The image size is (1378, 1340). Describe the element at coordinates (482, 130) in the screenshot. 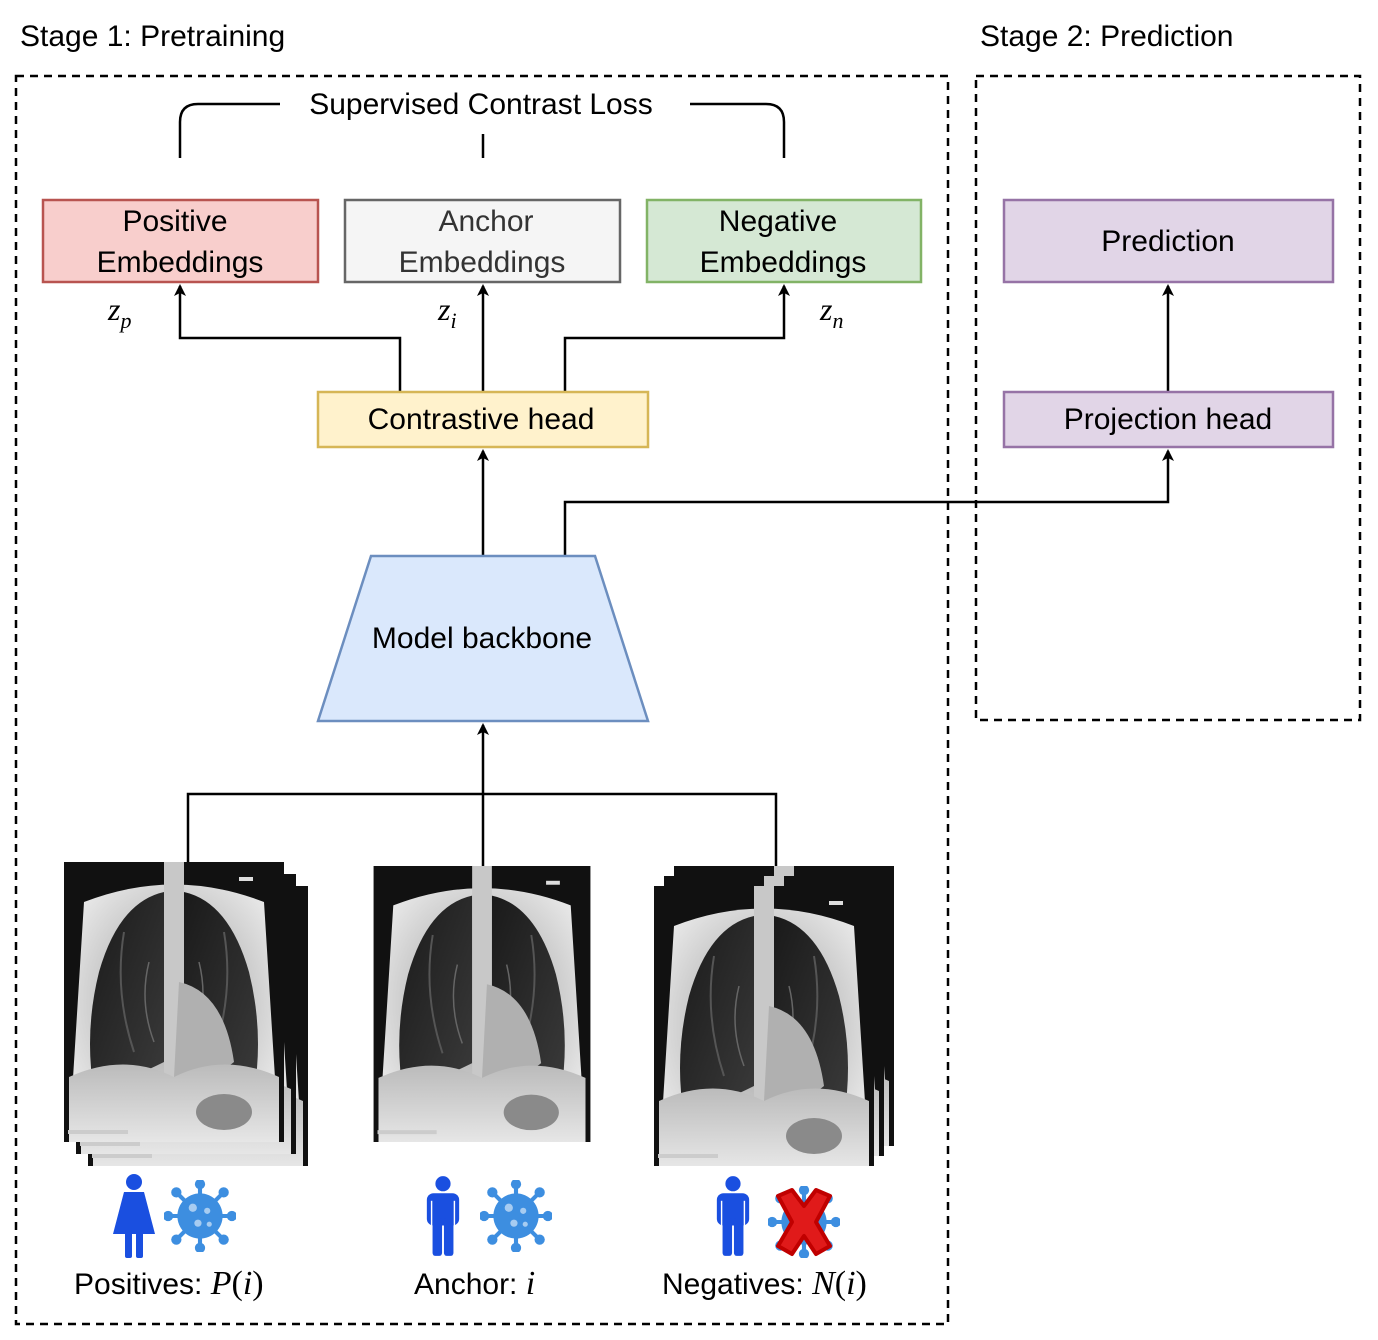

I see `loss-bracket` at that location.